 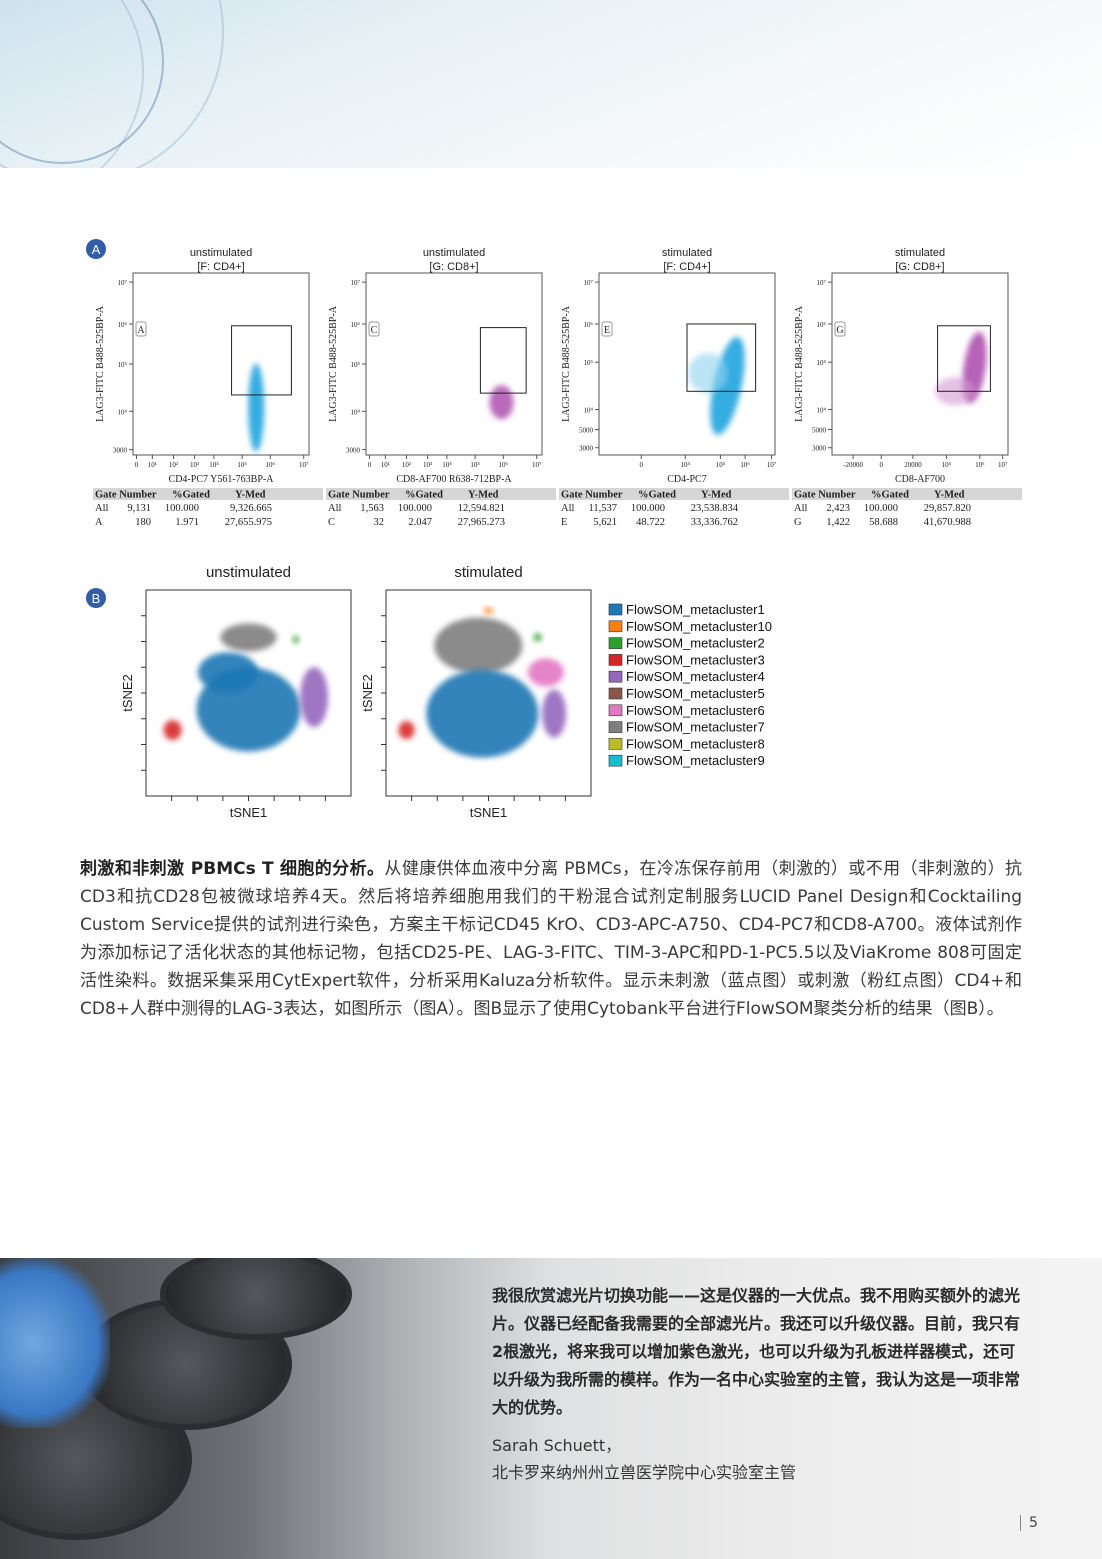 I want to click on gate-letter: G, so click(x=839, y=330).